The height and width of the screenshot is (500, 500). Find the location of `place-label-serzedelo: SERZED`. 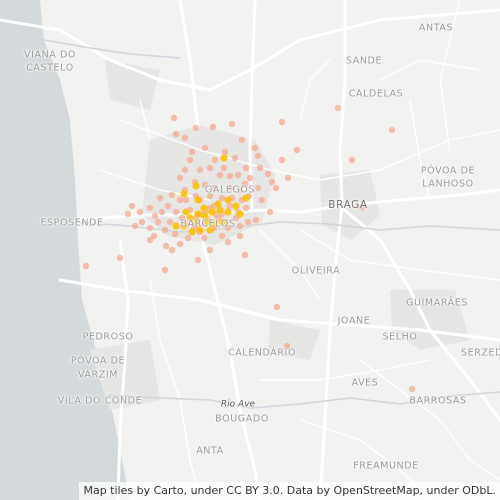

place-label-serzedelo: SERZED is located at coordinates (480, 353).